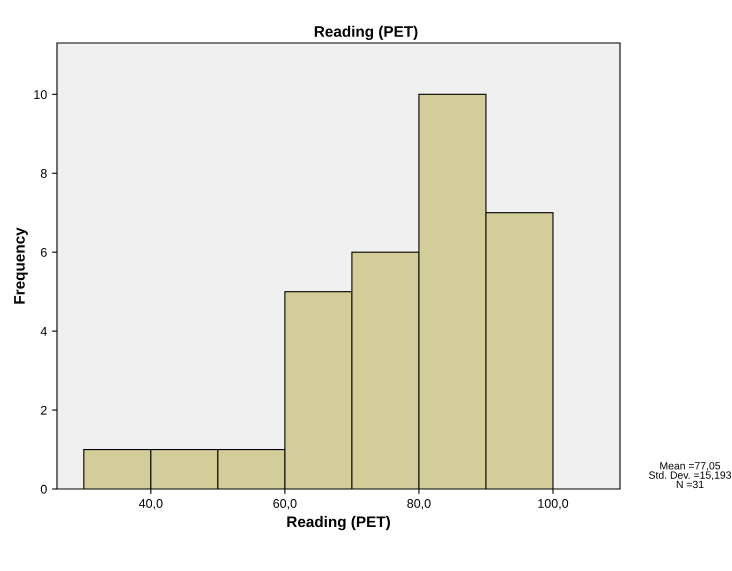 The image size is (732, 571). I want to click on y-tick-label: 10, so click(40, 94).